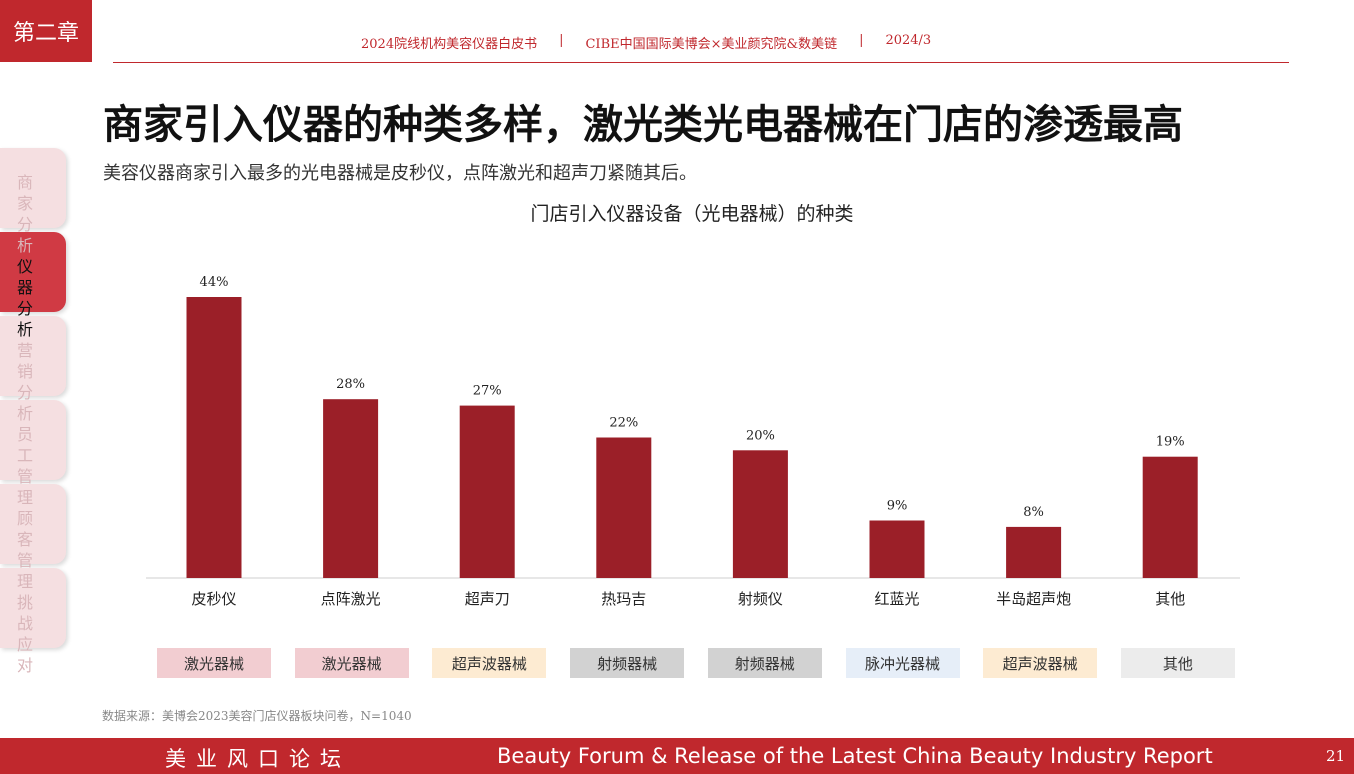  I want to click on category-label: 超声刀, so click(487, 599).